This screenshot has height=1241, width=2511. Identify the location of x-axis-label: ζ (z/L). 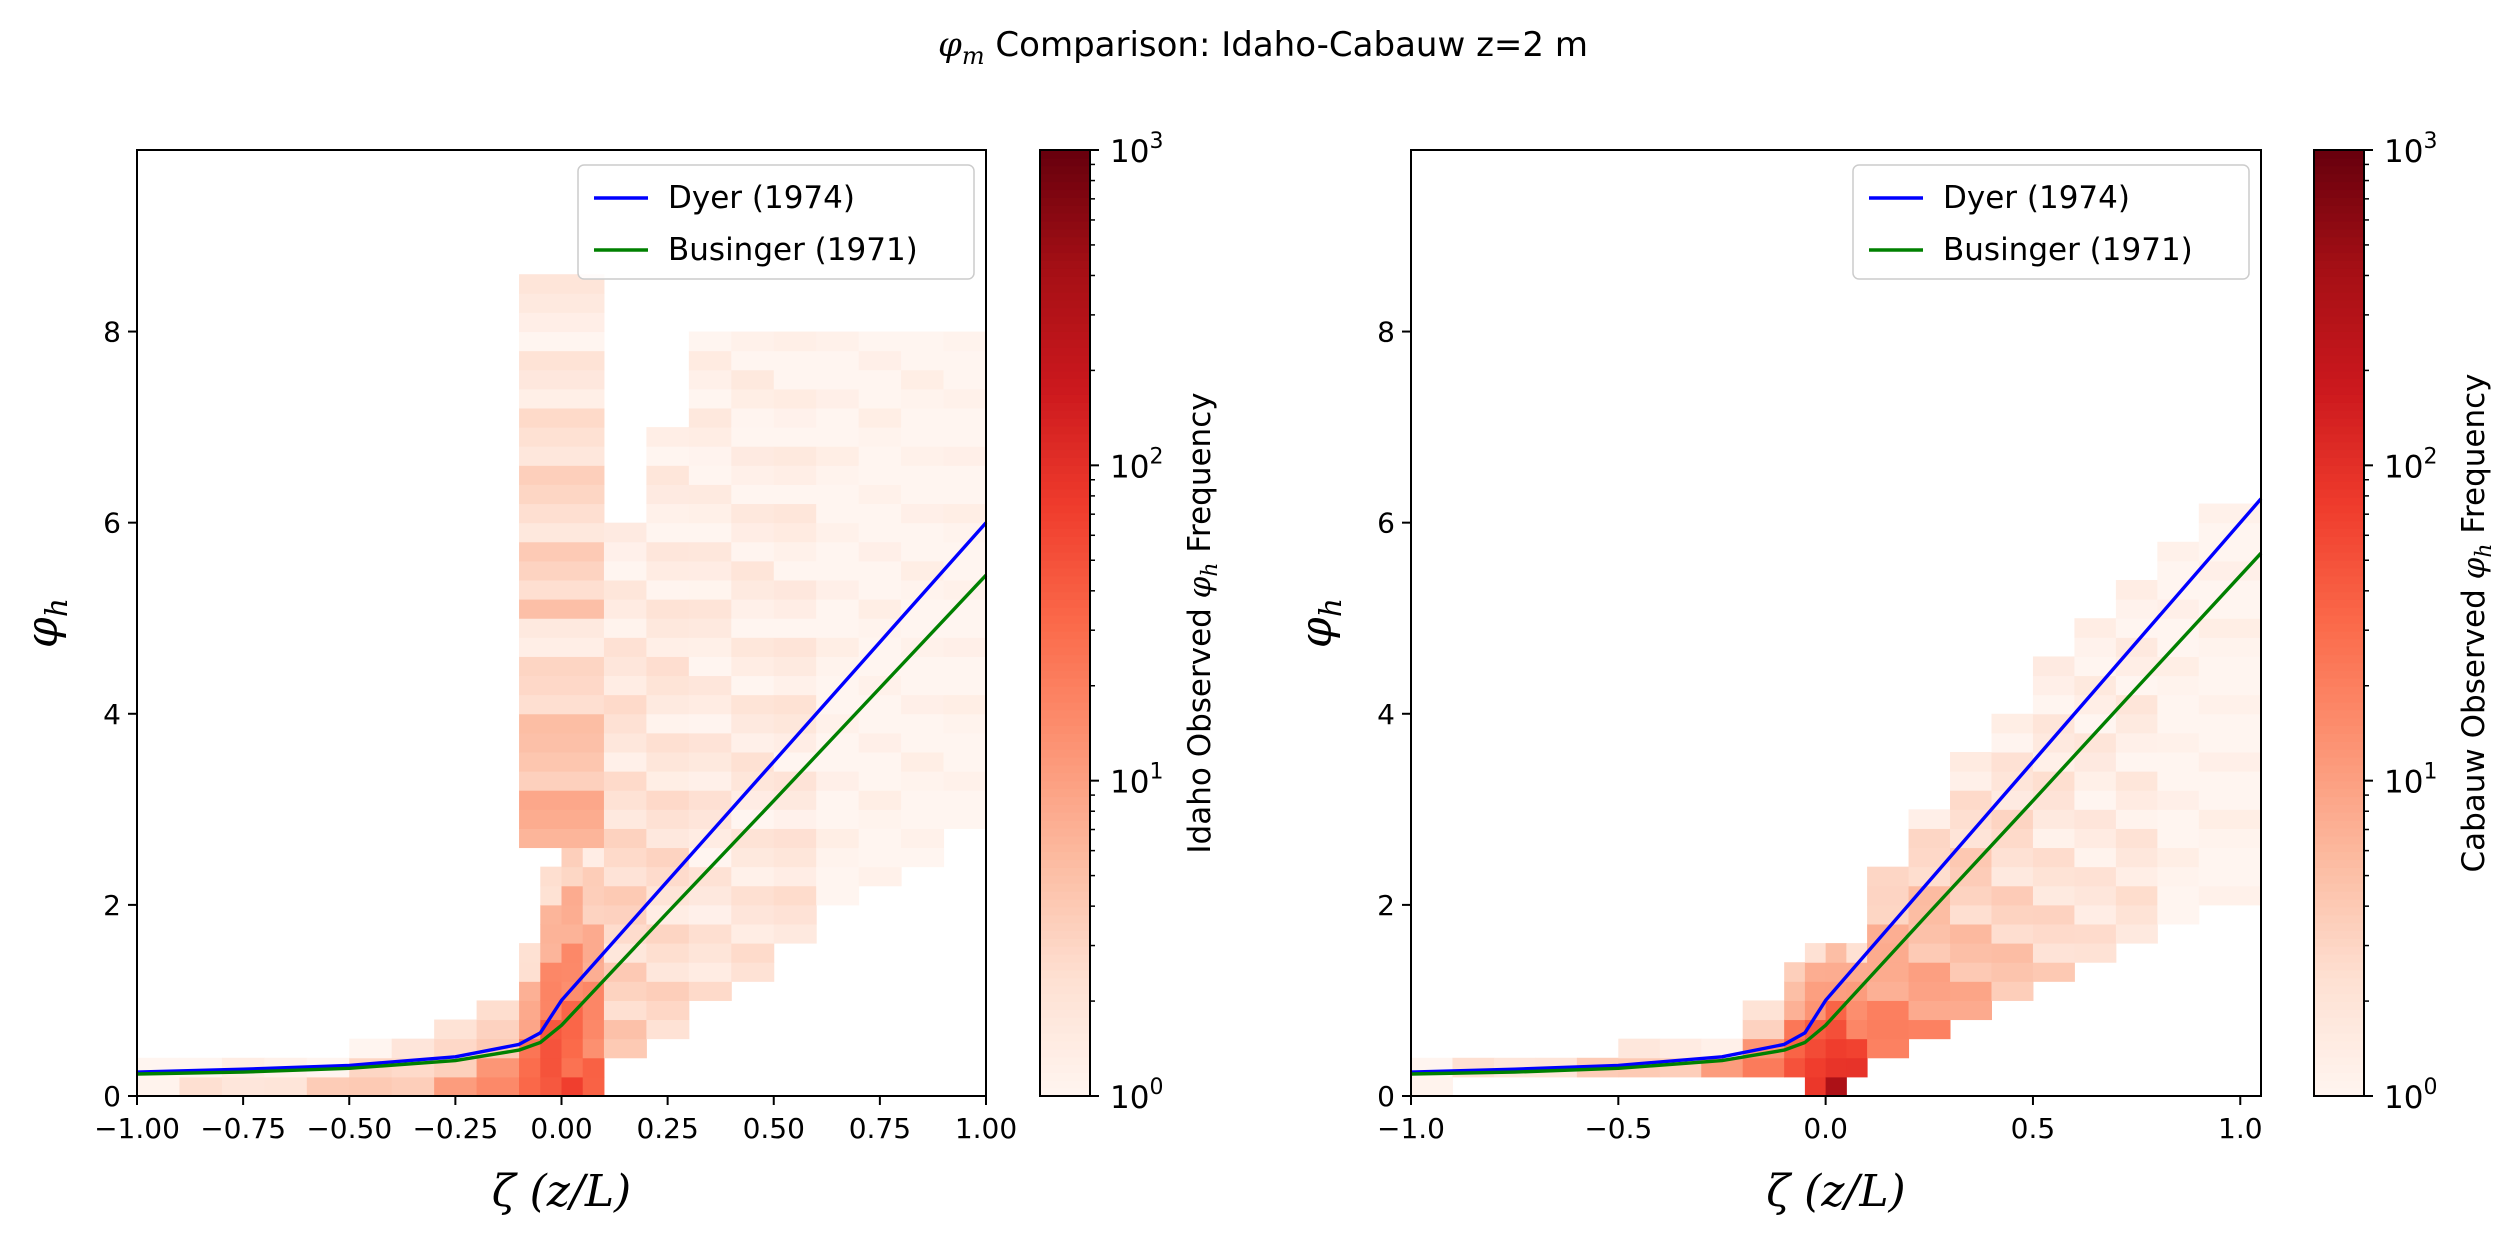
(561, 1191).